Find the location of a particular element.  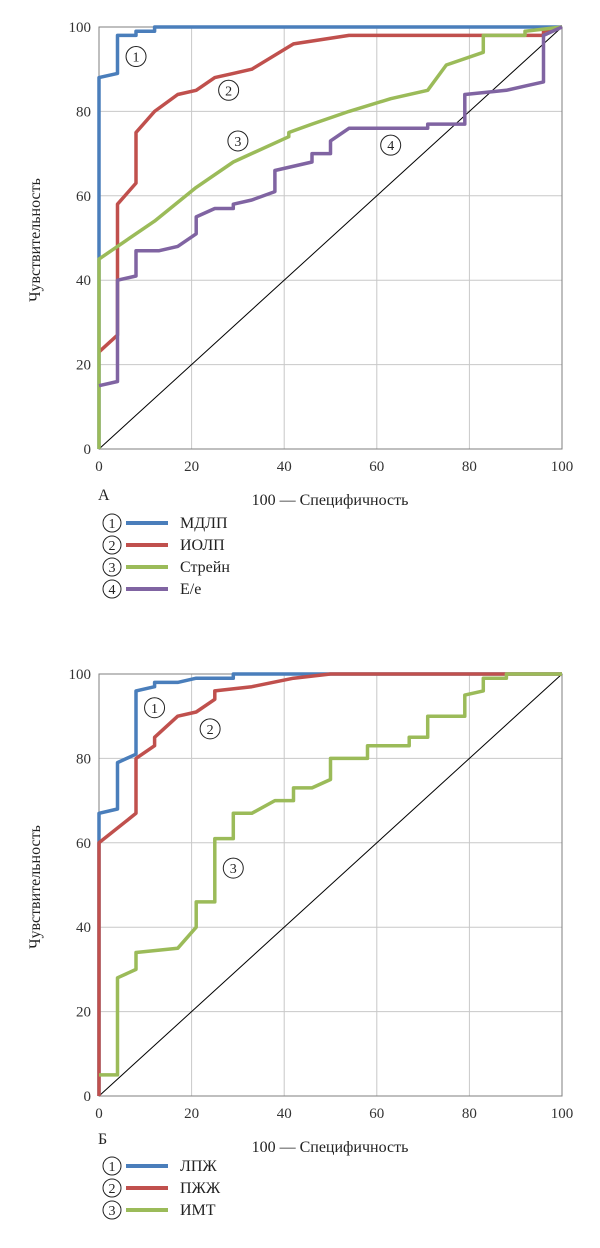

legend-entry-label: ЛПЖ is located at coordinates (198, 1166).